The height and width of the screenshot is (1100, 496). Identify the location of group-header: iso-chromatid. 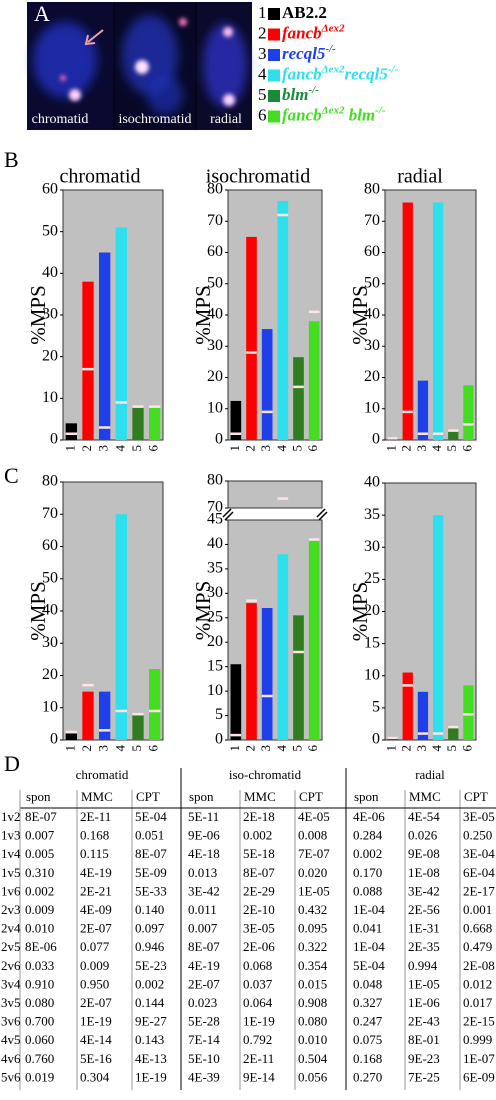
(265, 774).